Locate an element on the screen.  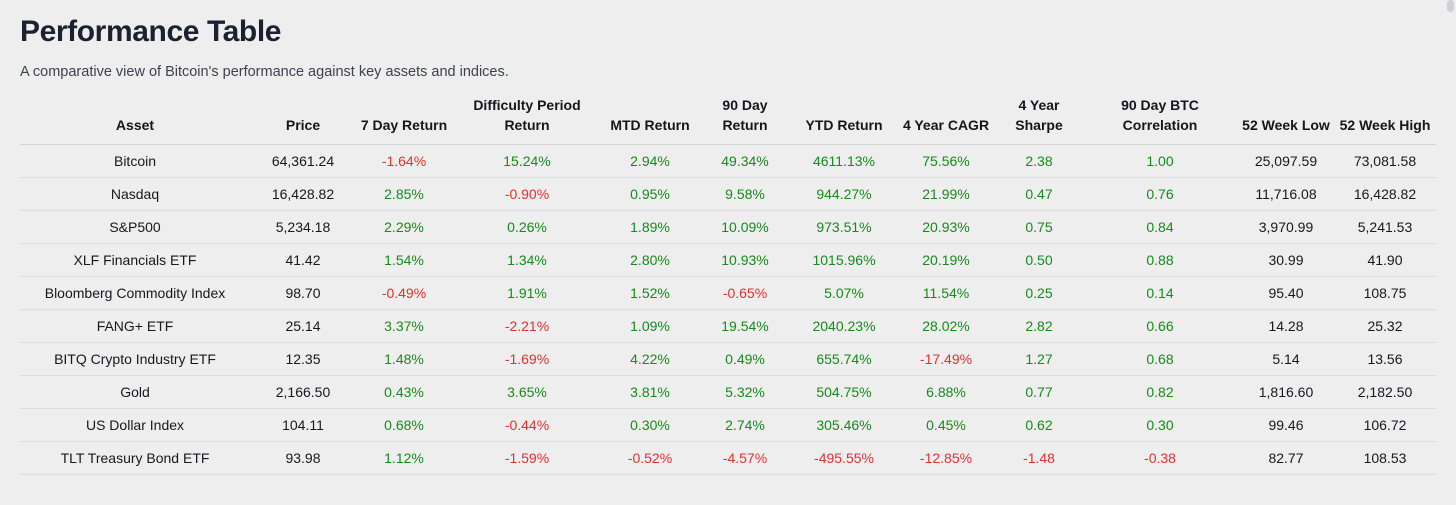
value-cell-sharpe: 0.50 is located at coordinates (1039, 260).